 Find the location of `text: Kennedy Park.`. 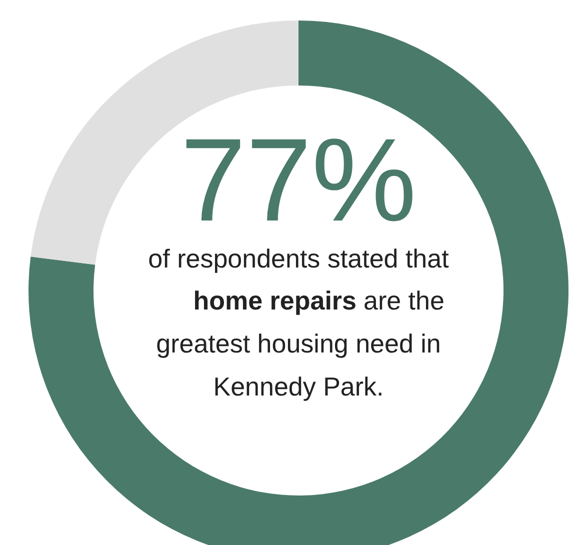

text: Kennedy Park. is located at coordinates (298, 387).